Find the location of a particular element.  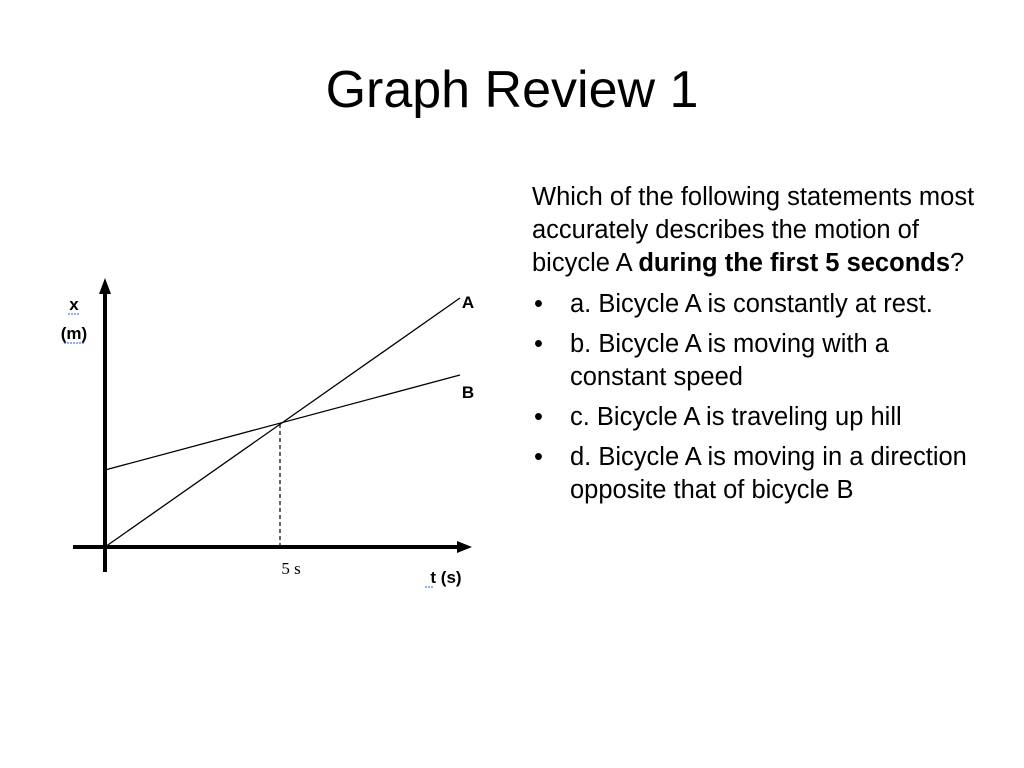

answer-option-a: • a. Bicycle A is constantly at rest. is located at coordinates (757, 304).